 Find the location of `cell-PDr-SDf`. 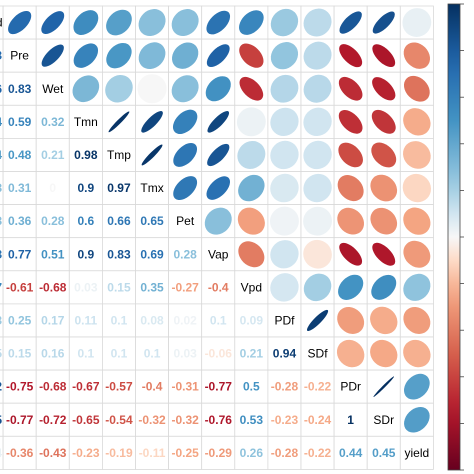

cell-PDr-SDf is located at coordinates (317, 386).